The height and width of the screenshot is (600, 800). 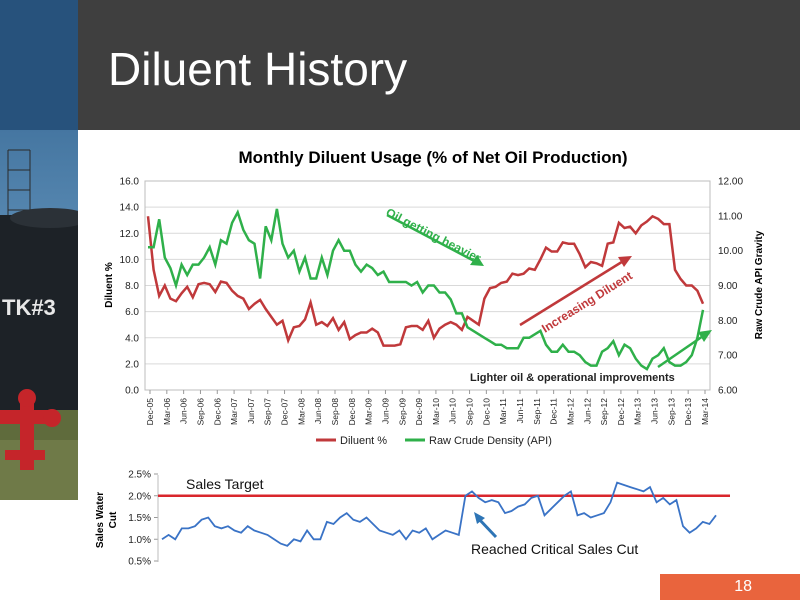 I want to click on right-axis-label: Raw Crude API Gravity, so click(x=759, y=284).